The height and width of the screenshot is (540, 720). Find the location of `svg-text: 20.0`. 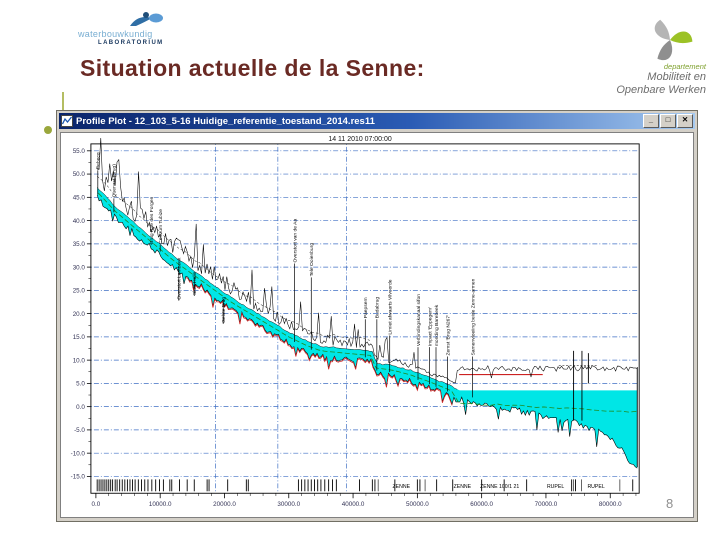

svg-text: 20.0 is located at coordinates (79, 314).